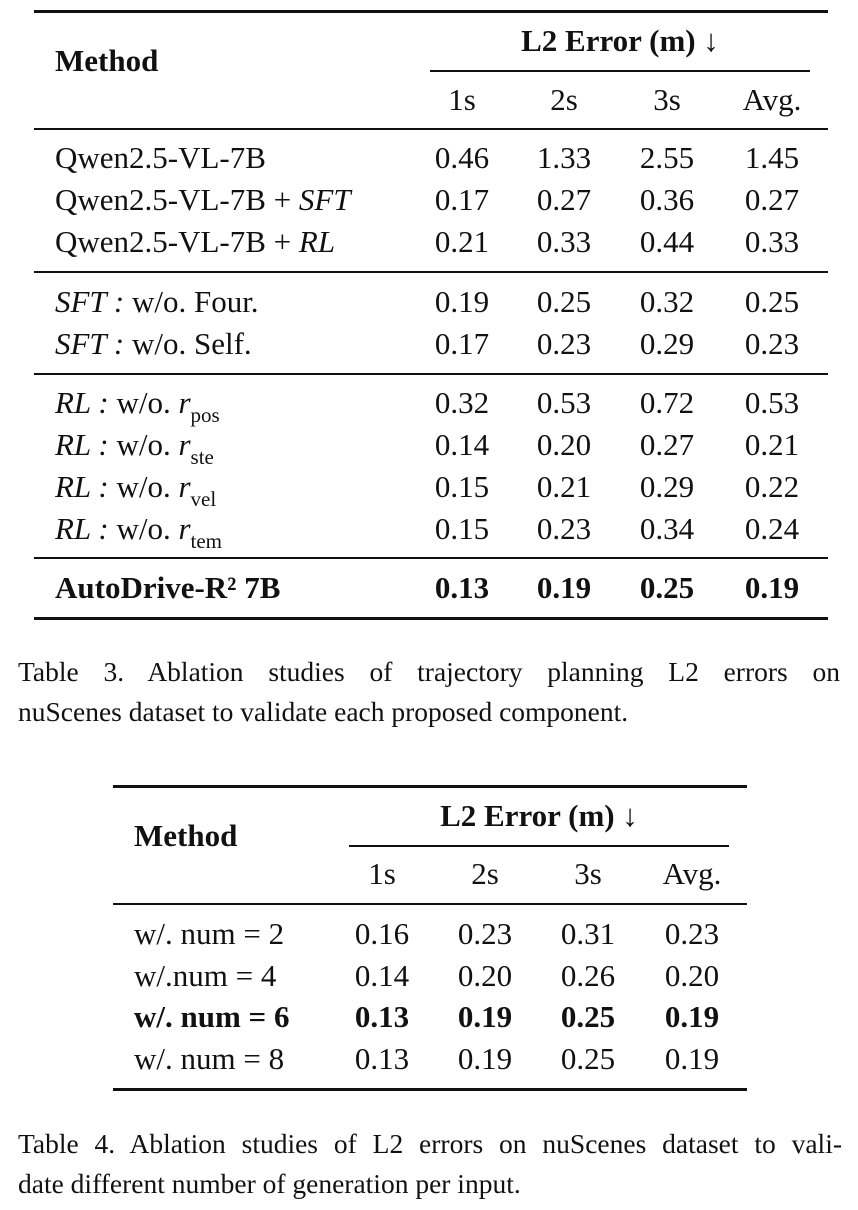 The height and width of the screenshot is (1210, 858). I want to click on row-label: RL : w/o. rtem, so click(138, 532).